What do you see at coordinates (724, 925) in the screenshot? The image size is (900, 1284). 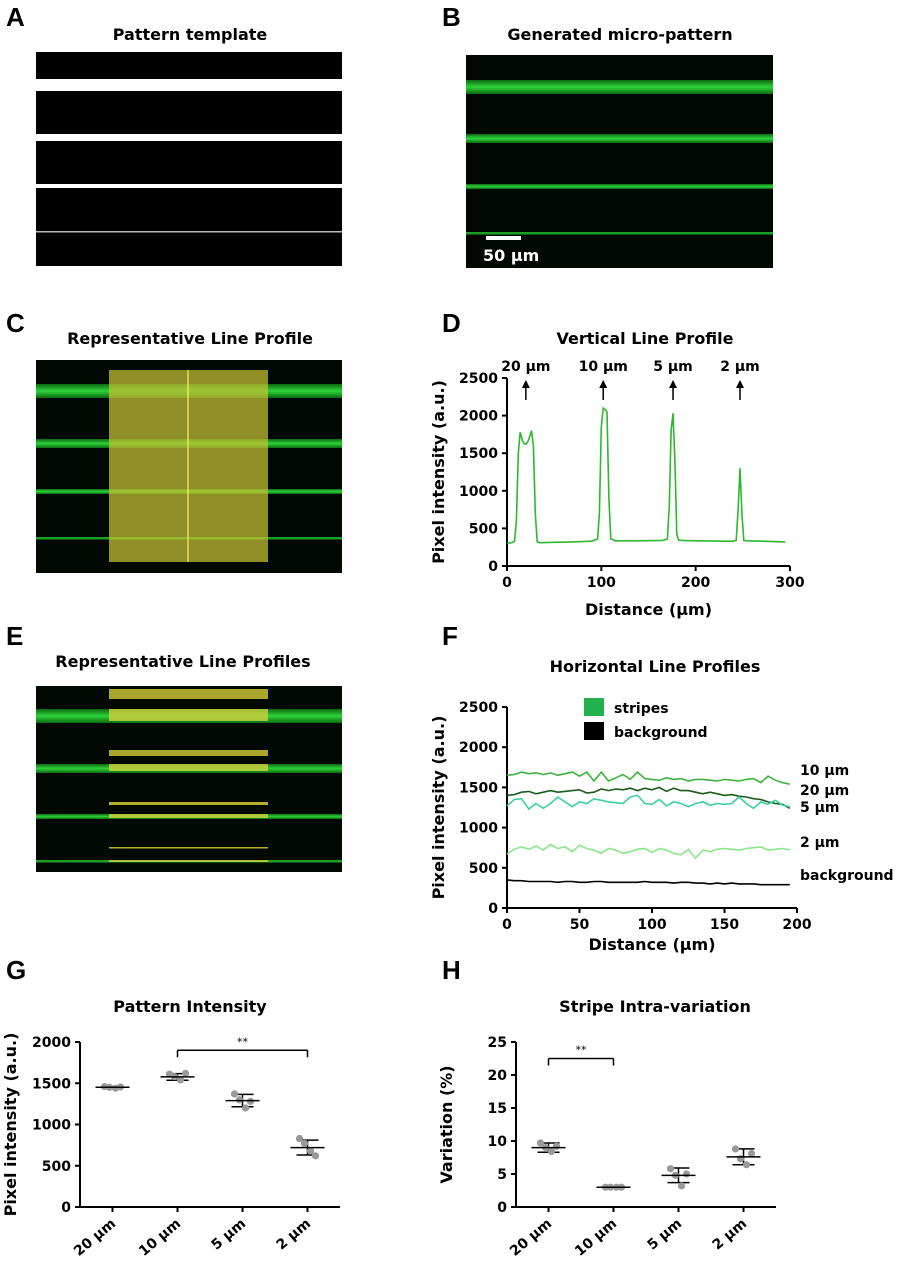 I see `x-tick-label: 150` at bounding box center [724, 925].